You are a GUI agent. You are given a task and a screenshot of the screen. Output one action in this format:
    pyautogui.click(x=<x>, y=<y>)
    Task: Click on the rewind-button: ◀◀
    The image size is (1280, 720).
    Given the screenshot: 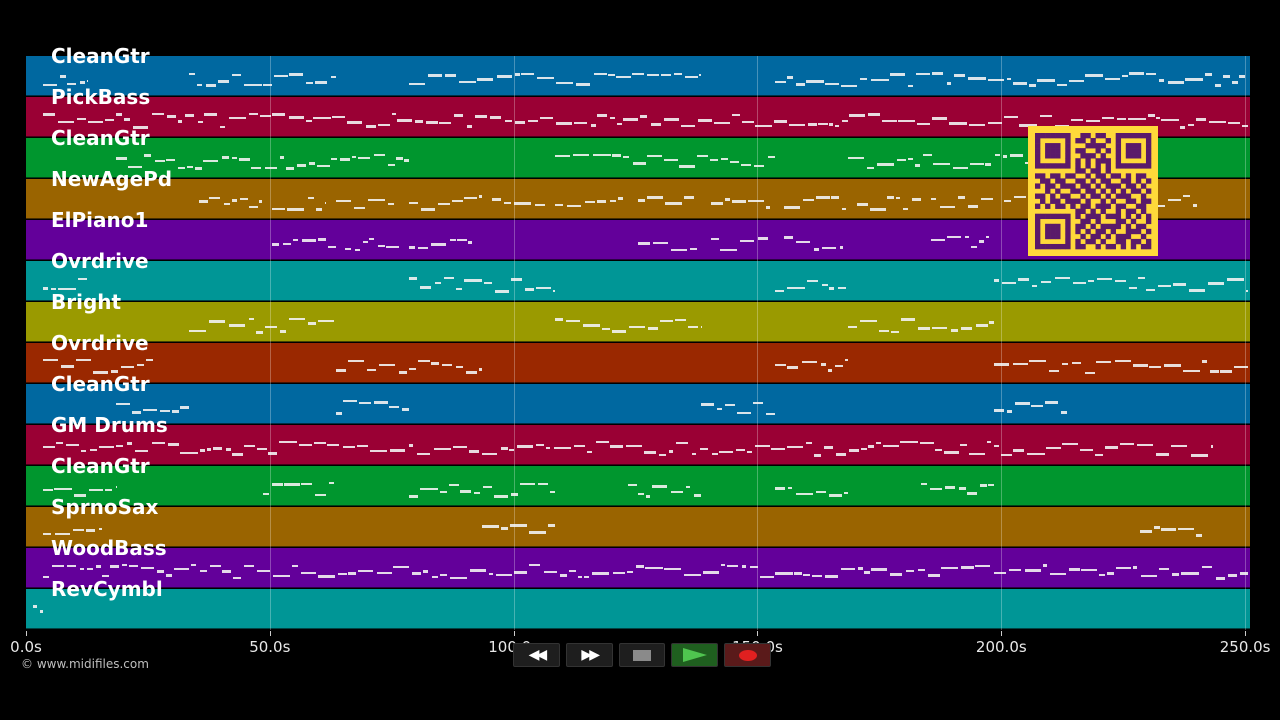 What is the action you would take?
    pyautogui.click(x=536, y=655)
    